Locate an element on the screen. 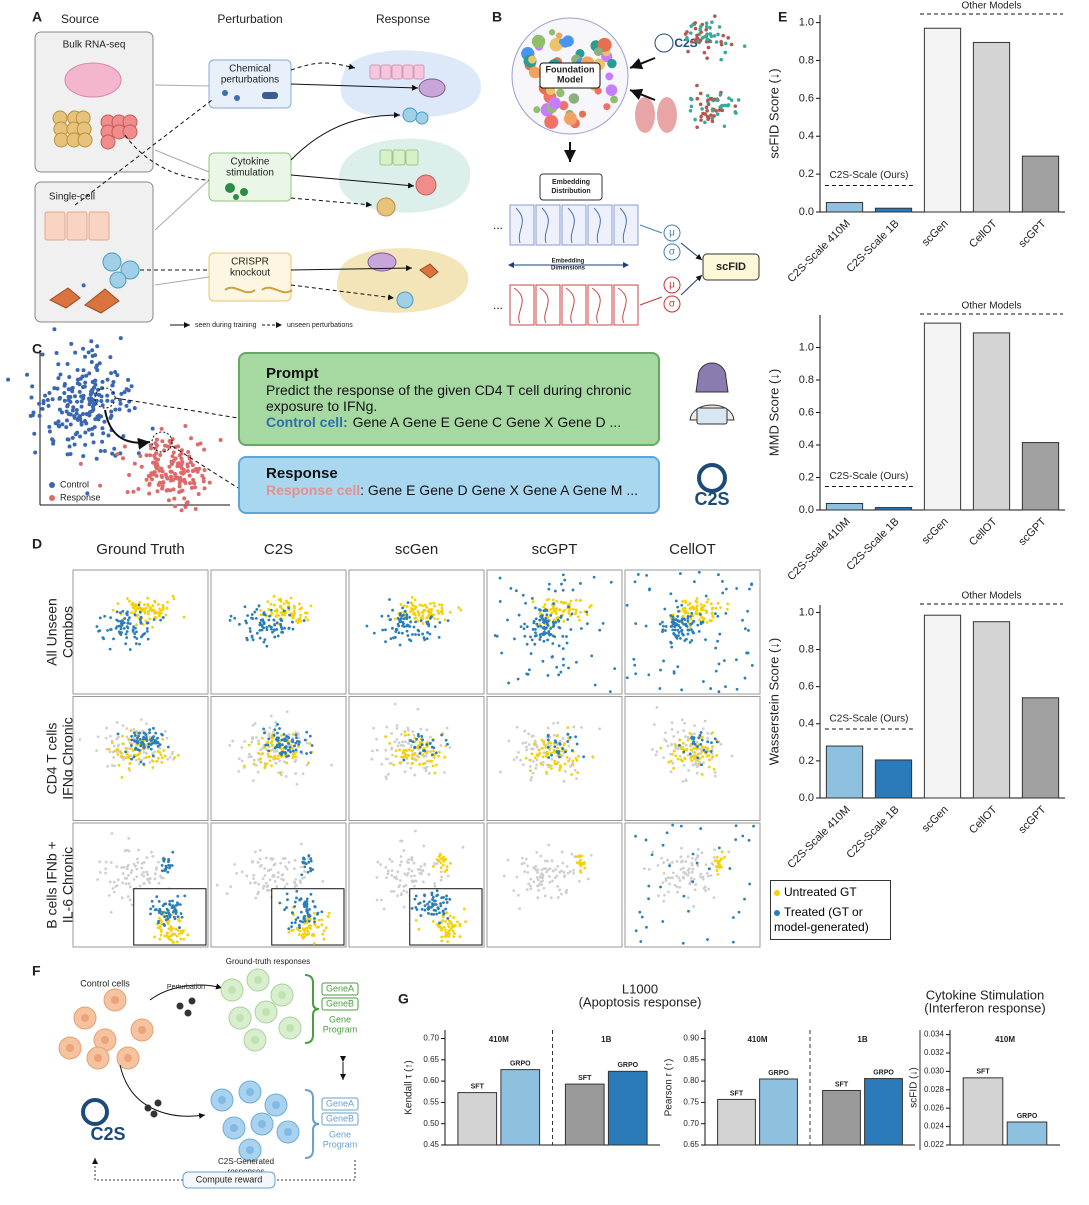 This screenshot has height=1205, width=1089. x-tick-label: CellOT is located at coordinates (983, 233).